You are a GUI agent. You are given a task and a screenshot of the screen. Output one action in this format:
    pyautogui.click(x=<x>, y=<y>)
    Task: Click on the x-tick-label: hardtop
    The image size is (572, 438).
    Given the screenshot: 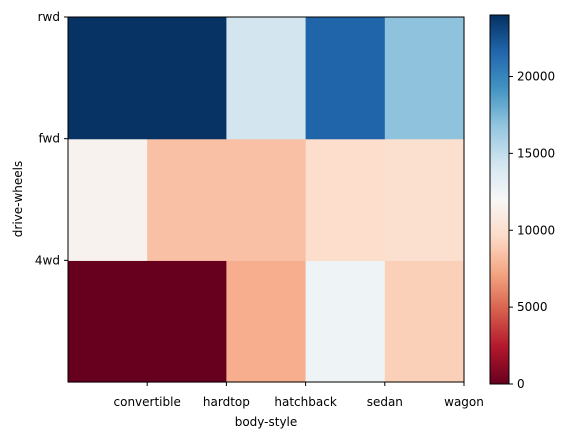 What is the action you would take?
    pyautogui.click(x=226, y=402)
    